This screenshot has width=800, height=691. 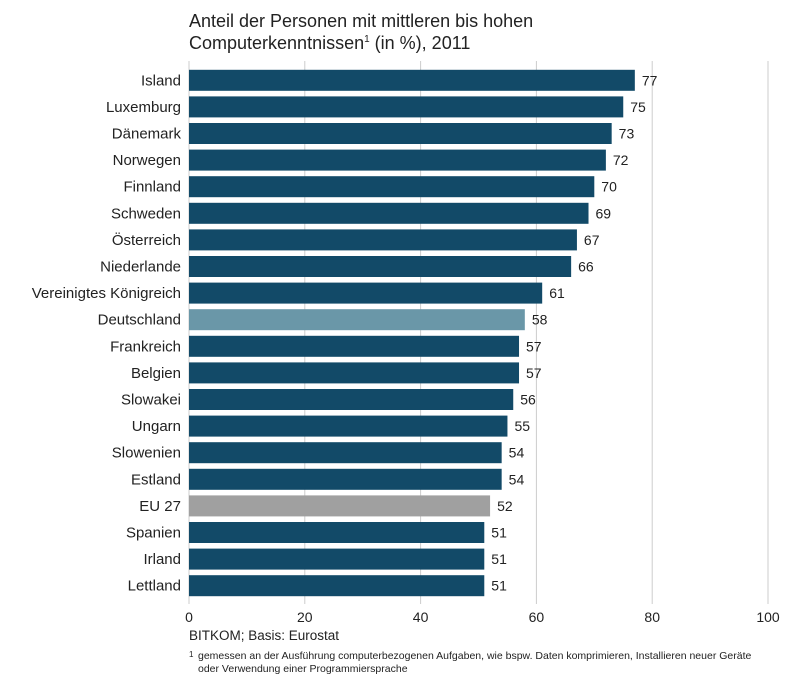 What do you see at coordinates (345, 453) in the screenshot?
I see `bar-slowenien` at bounding box center [345, 453].